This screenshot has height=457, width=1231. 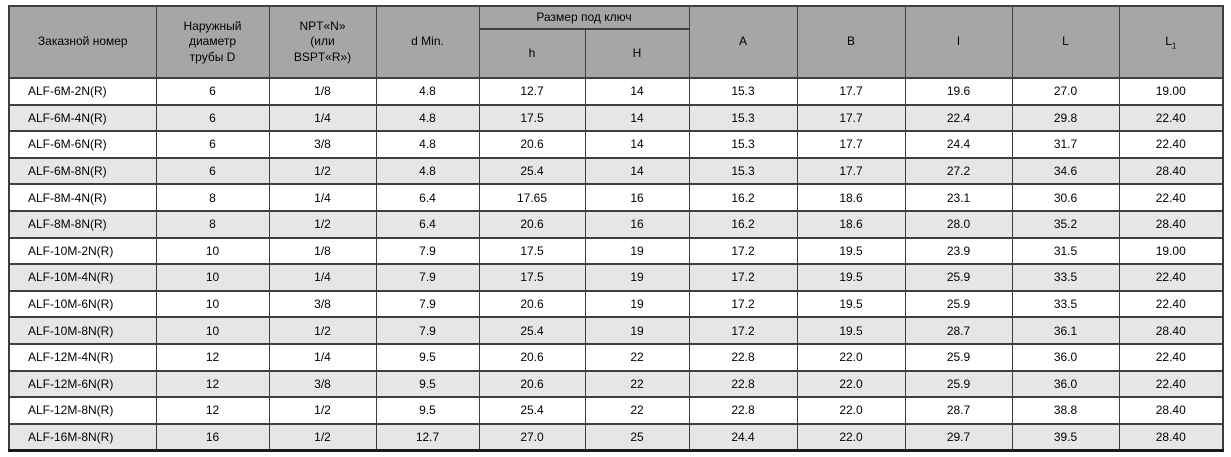 I want to click on header-wrench-size-group: Размер под ключ, so click(x=584, y=17).